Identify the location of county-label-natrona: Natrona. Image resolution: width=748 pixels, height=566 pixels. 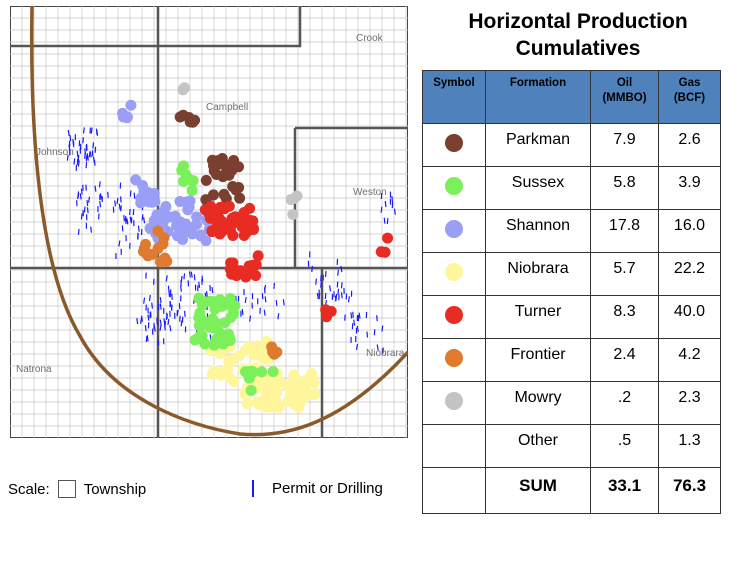
(34, 369).